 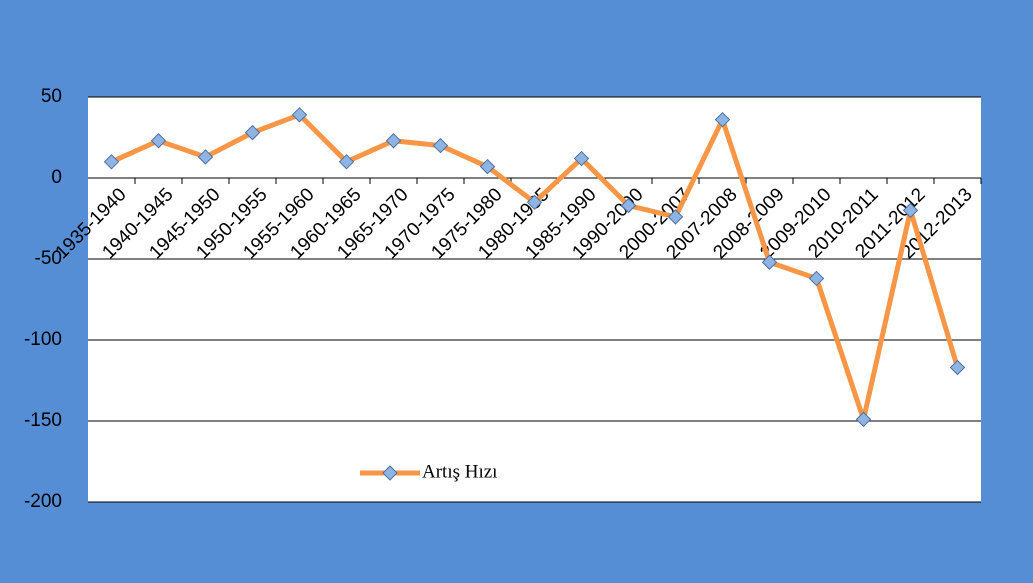 I want to click on y-tick-label: -100, so click(x=43, y=339).